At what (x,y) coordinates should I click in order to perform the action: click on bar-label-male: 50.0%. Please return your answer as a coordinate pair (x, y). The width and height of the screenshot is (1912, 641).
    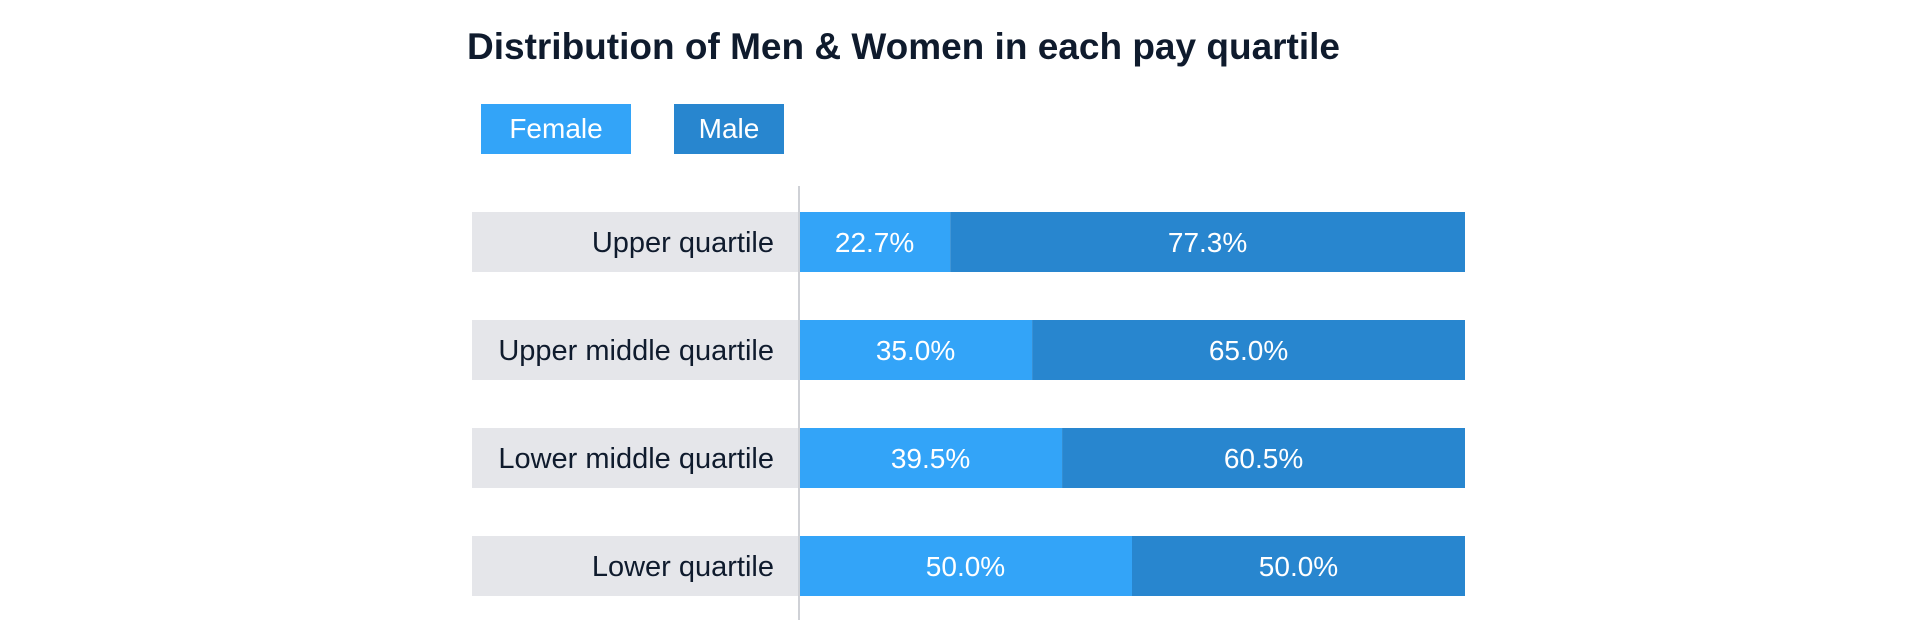
    Looking at the image, I should click on (1298, 566).